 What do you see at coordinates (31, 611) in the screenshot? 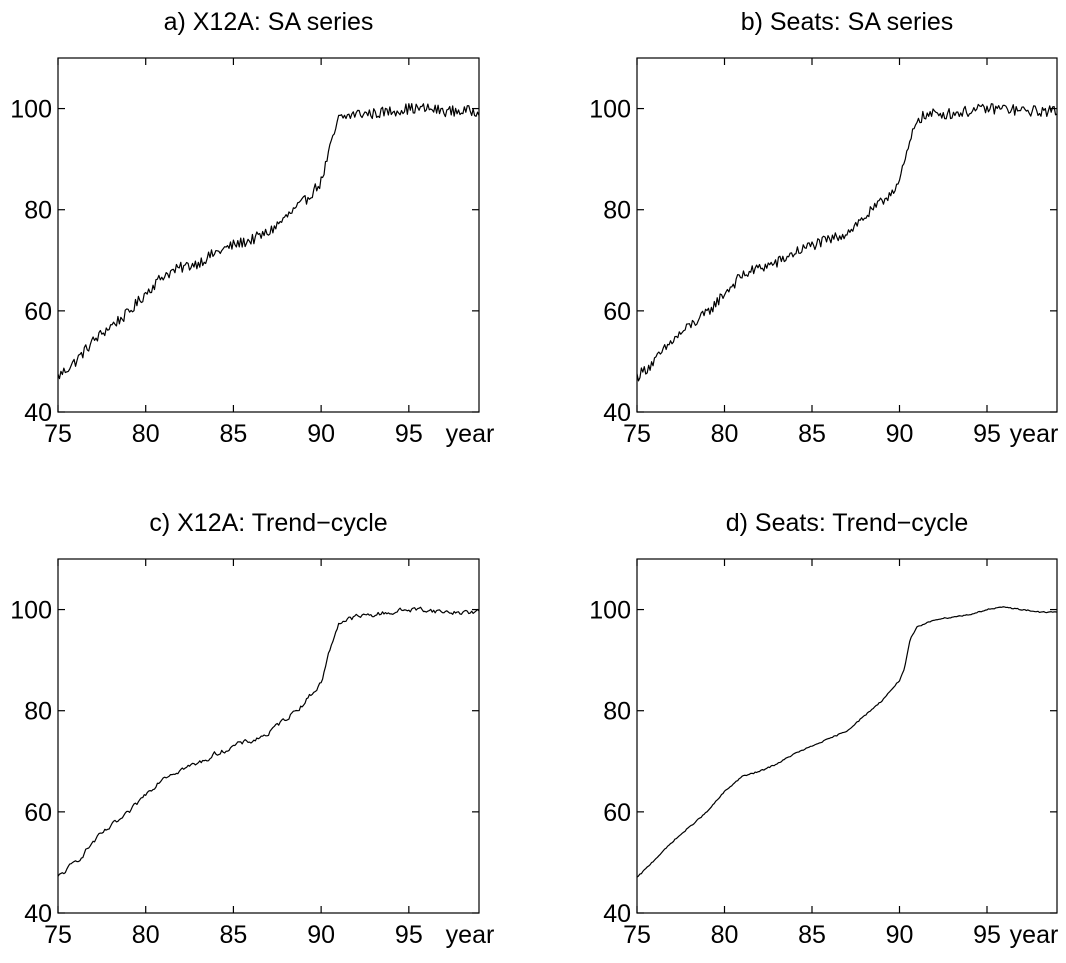
I see `panel-c-ytick-label: 100` at bounding box center [31, 611].